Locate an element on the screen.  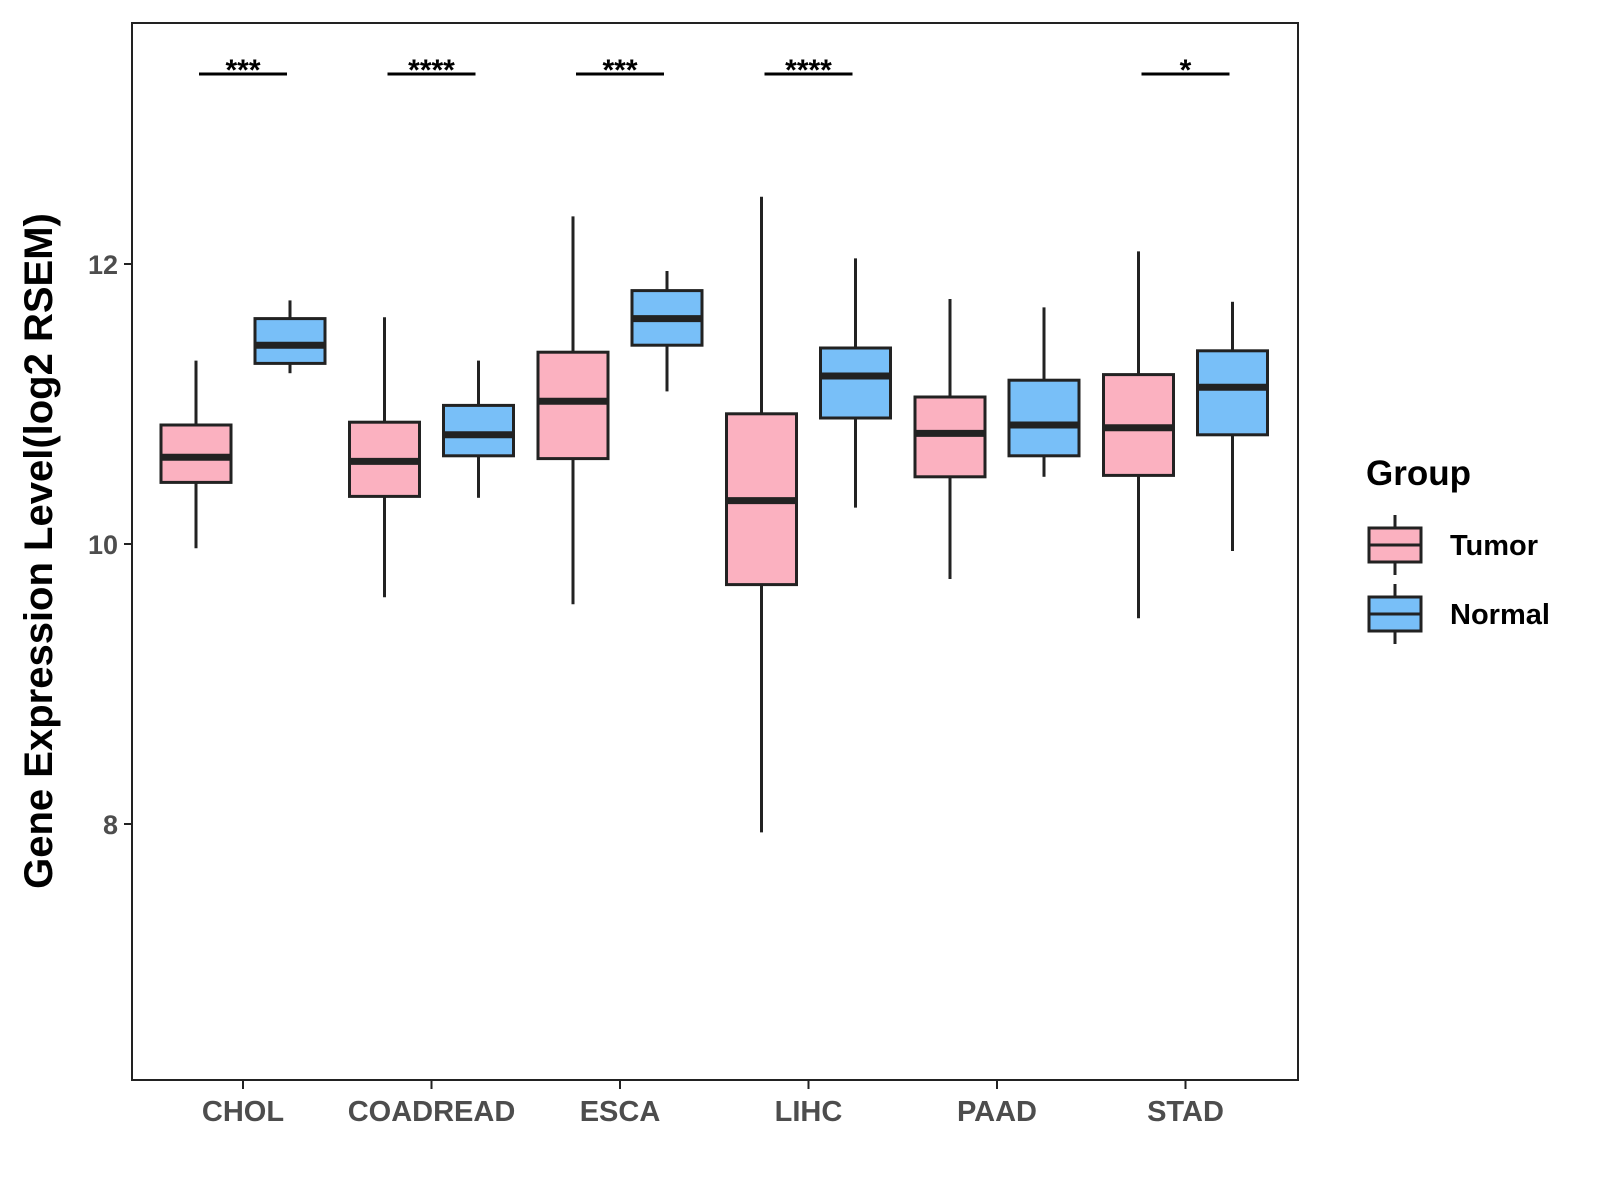
y-tick-label: 12 is located at coordinates (103, 265).